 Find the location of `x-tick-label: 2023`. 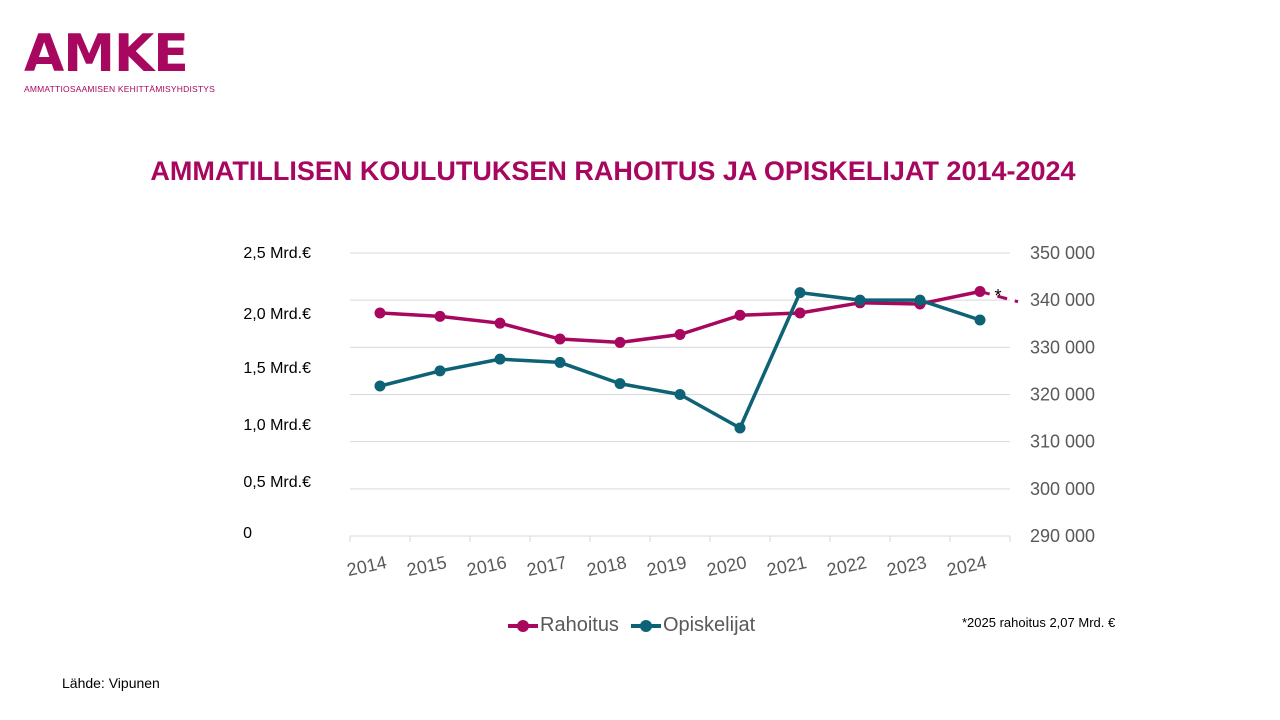

x-tick-label: 2023 is located at coordinates (906, 566).